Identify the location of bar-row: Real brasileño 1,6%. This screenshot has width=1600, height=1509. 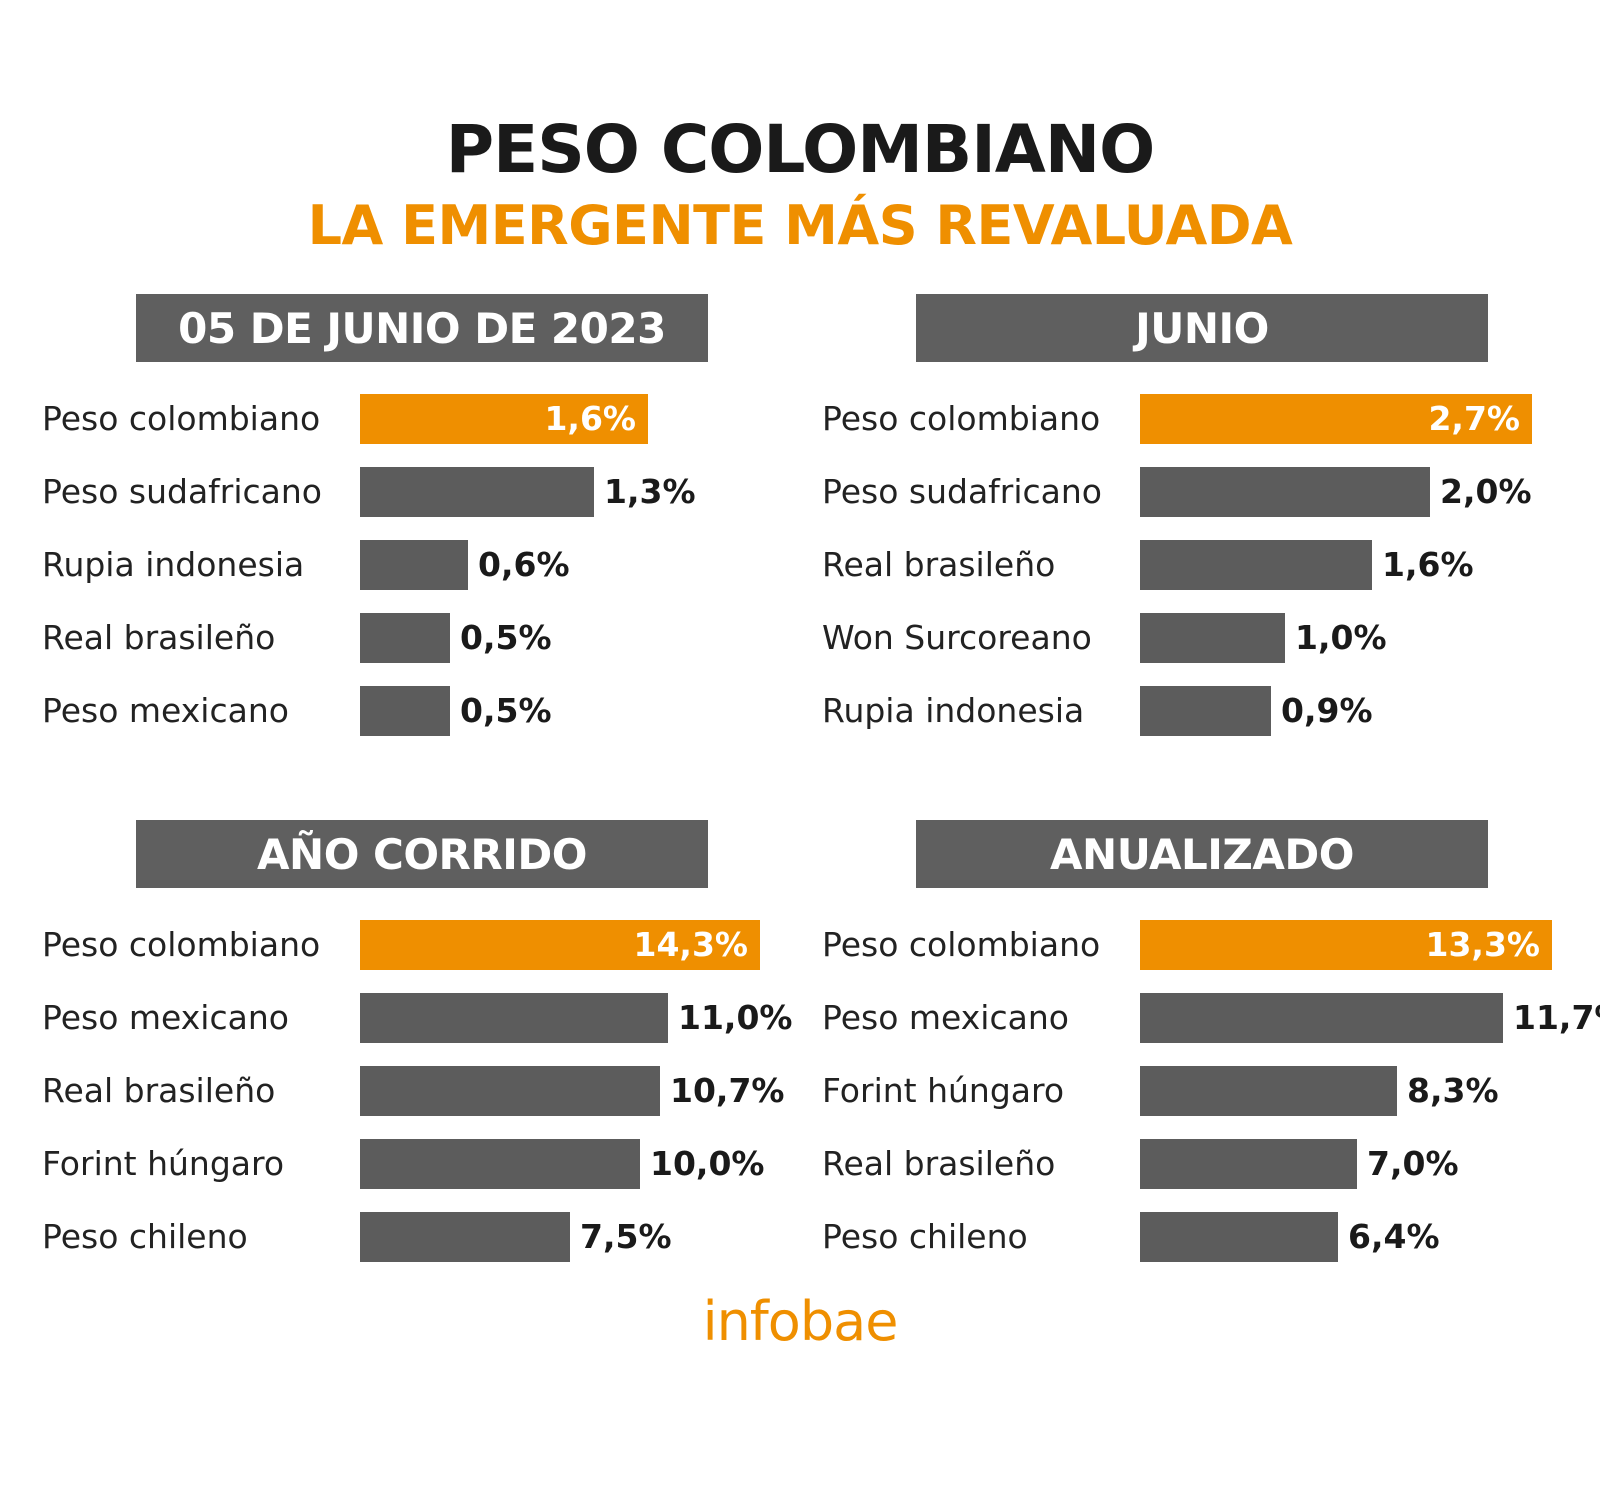
(1211, 565).